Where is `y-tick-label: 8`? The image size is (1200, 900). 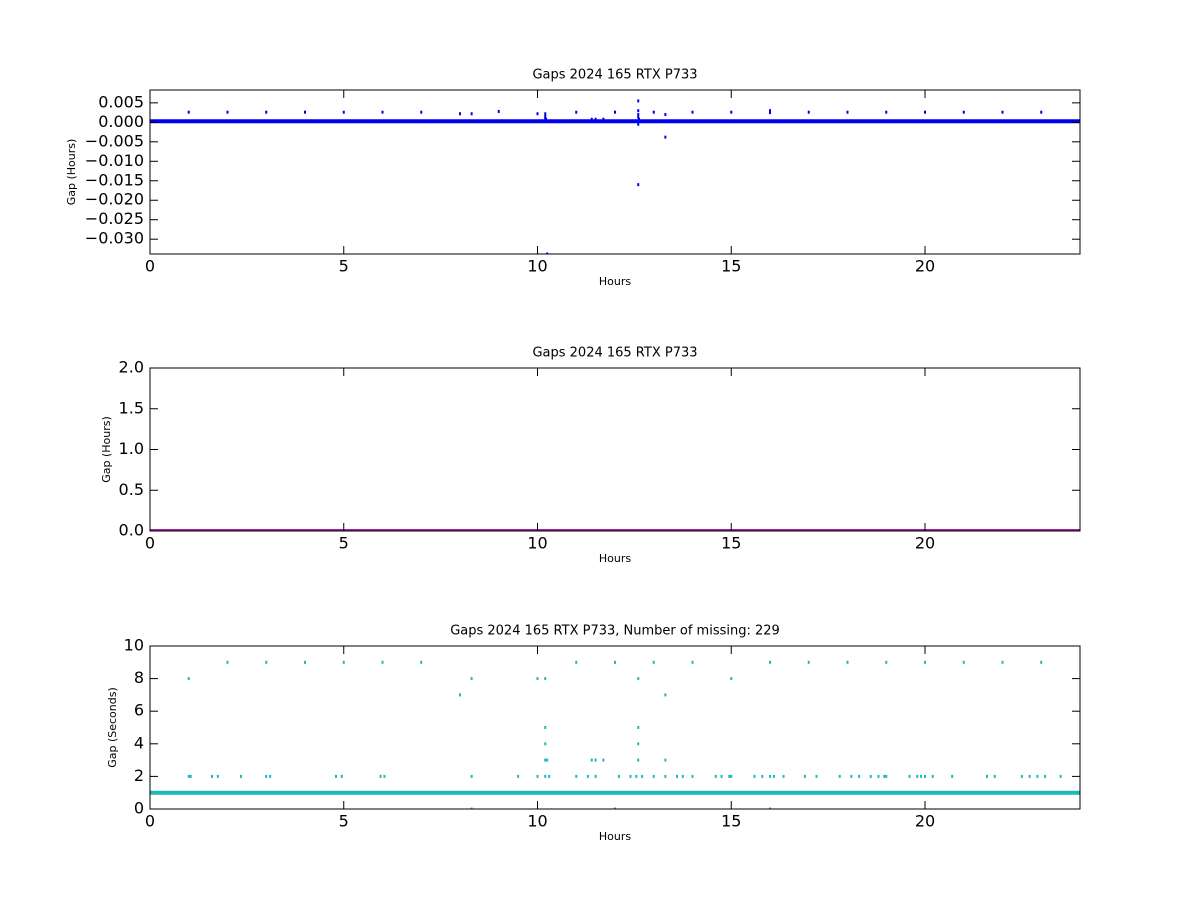
y-tick-label: 8 is located at coordinates (139, 677).